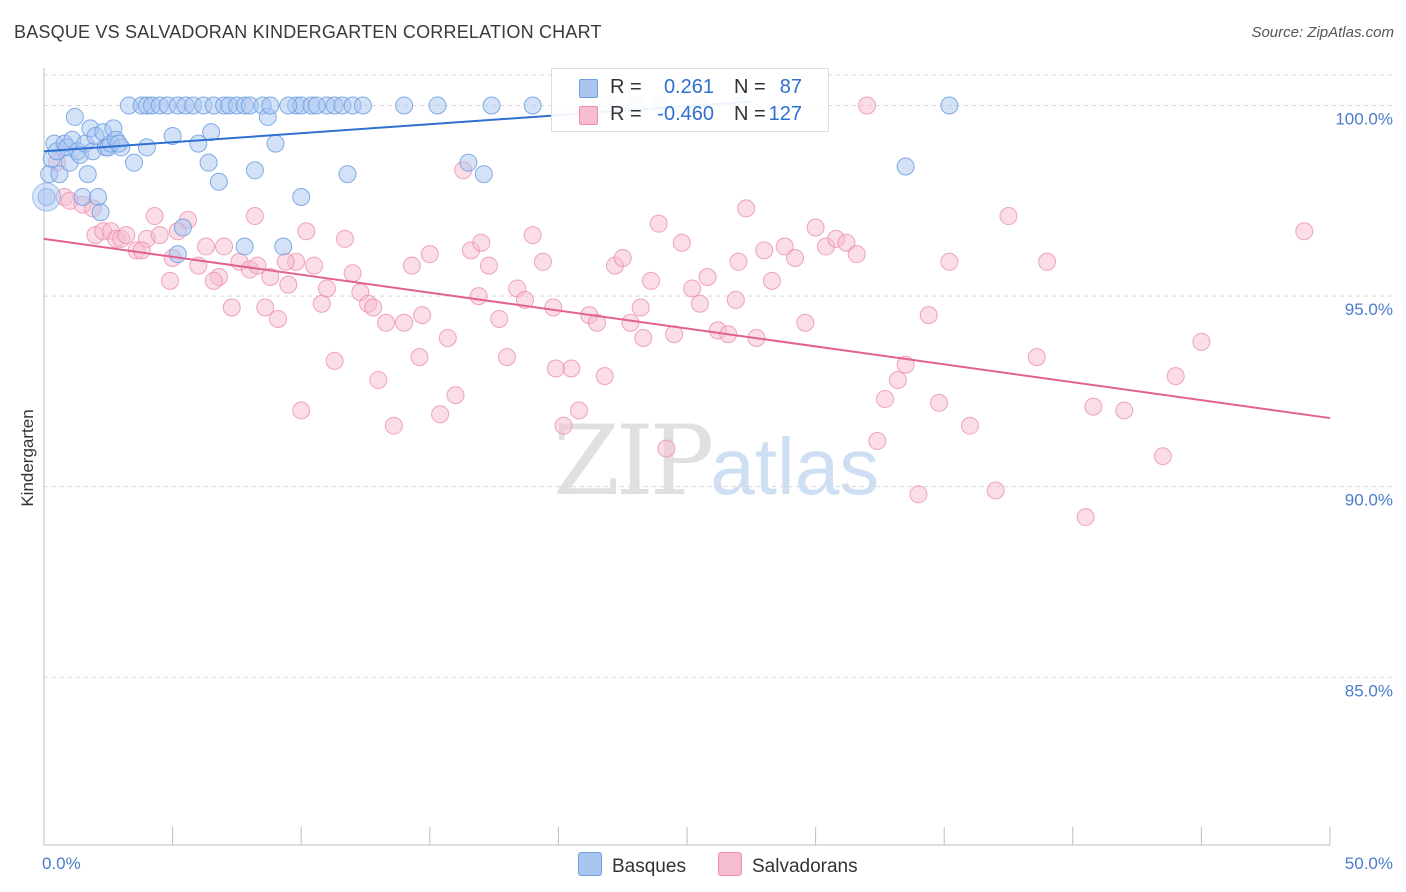 The image size is (1406, 892). I want to click on salvadorans-n-label: N =, so click(750, 114).